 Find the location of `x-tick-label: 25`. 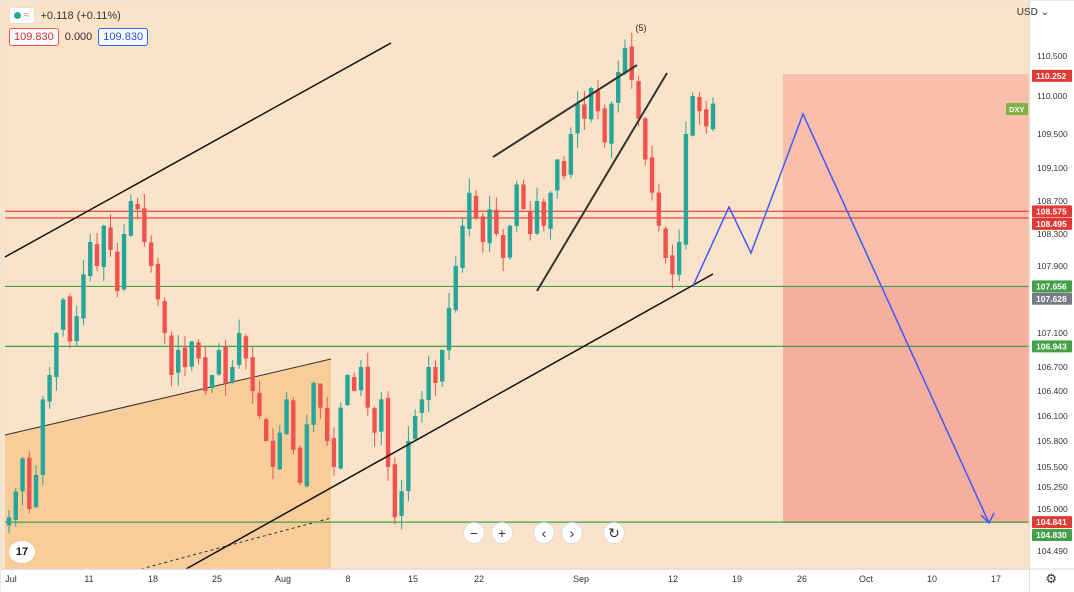

x-tick-label: 25 is located at coordinates (217, 579).